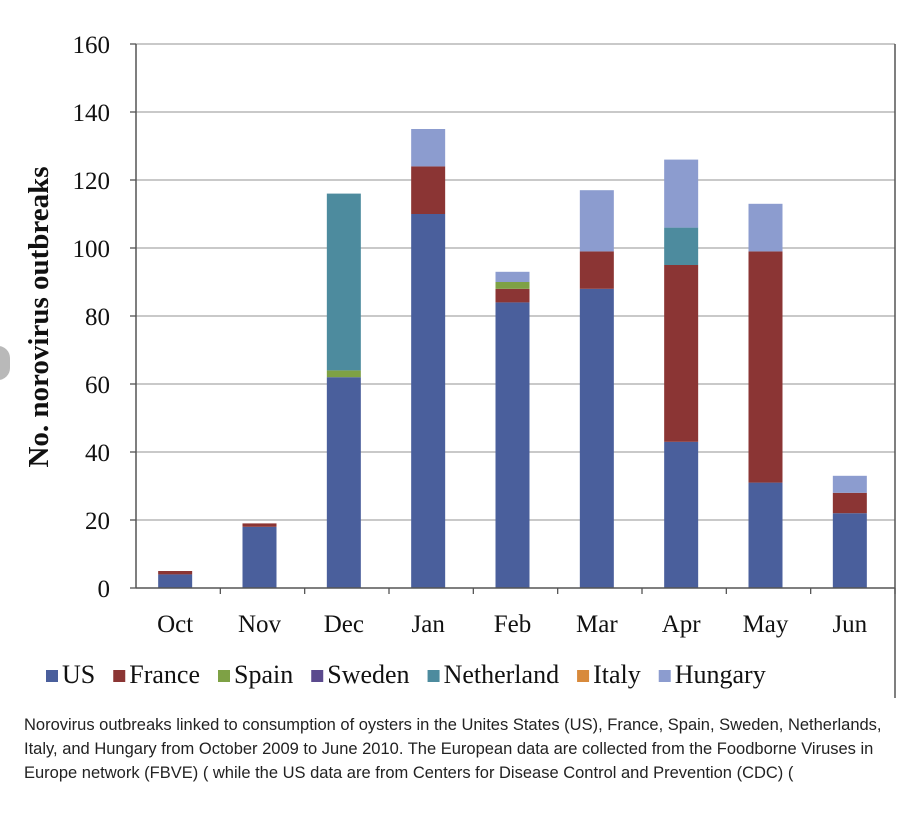 This screenshot has height=816, width=907. I want to click on y-tick-label: 60, so click(97, 385).